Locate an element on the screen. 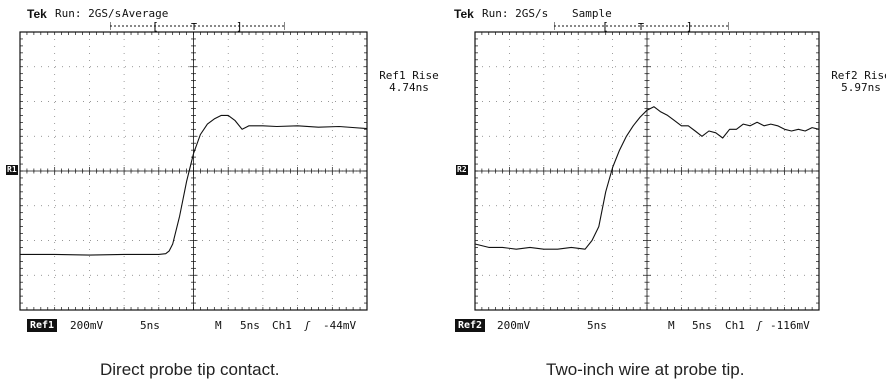 The width and height of the screenshot is (886, 388). measurement-label: Ref1 Rise is located at coordinates (409, 75).